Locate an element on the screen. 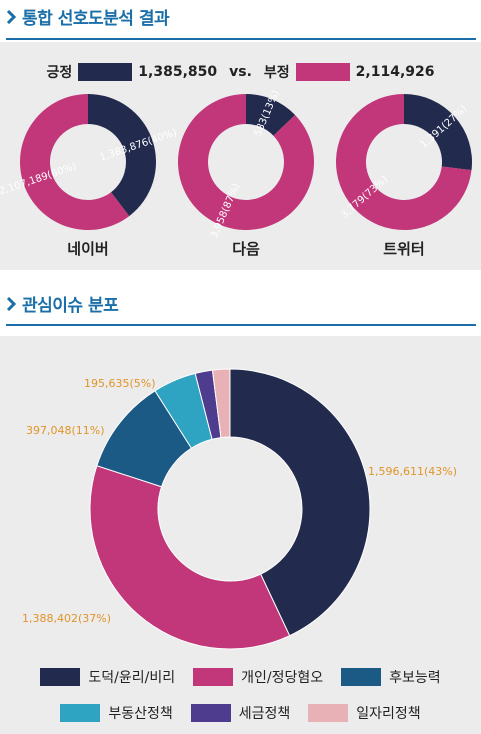 The height and width of the screenshot is (734, 481). legend-item: 개인/정당혐오 is located at coordinates (258, 677).